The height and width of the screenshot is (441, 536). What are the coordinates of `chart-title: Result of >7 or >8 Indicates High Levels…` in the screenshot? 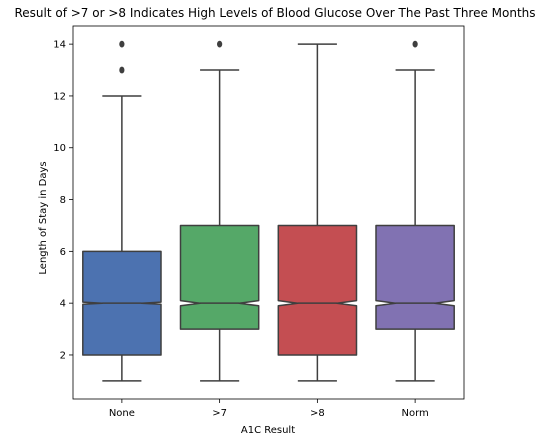 It's located at (274, 13).